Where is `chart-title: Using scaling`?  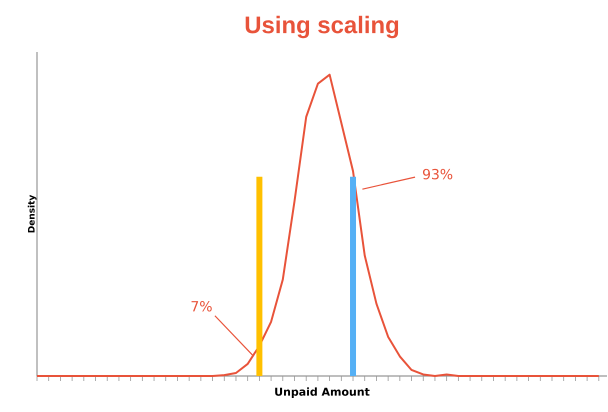
chart-title: Using scaling is located at coordinates (322, 27).